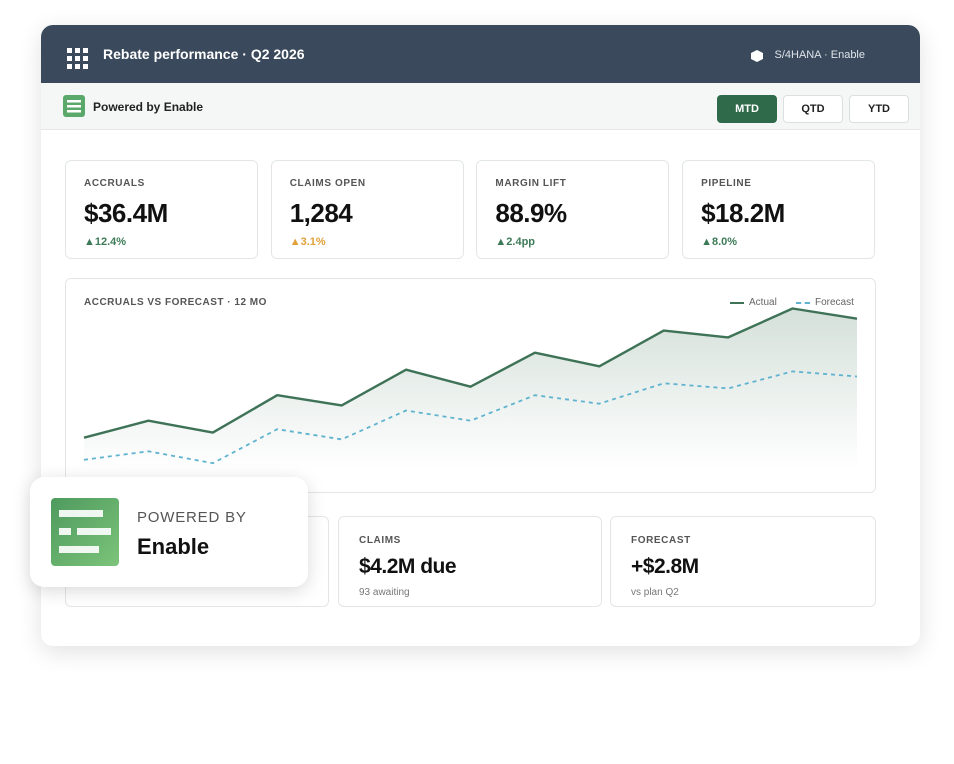 This screenshot has height=764, width=954. What do you see at coordinates (327, 183) in the screenshot?
I see `kpi-label: CLAIMS OPEN` at bounding box center [327, 183].